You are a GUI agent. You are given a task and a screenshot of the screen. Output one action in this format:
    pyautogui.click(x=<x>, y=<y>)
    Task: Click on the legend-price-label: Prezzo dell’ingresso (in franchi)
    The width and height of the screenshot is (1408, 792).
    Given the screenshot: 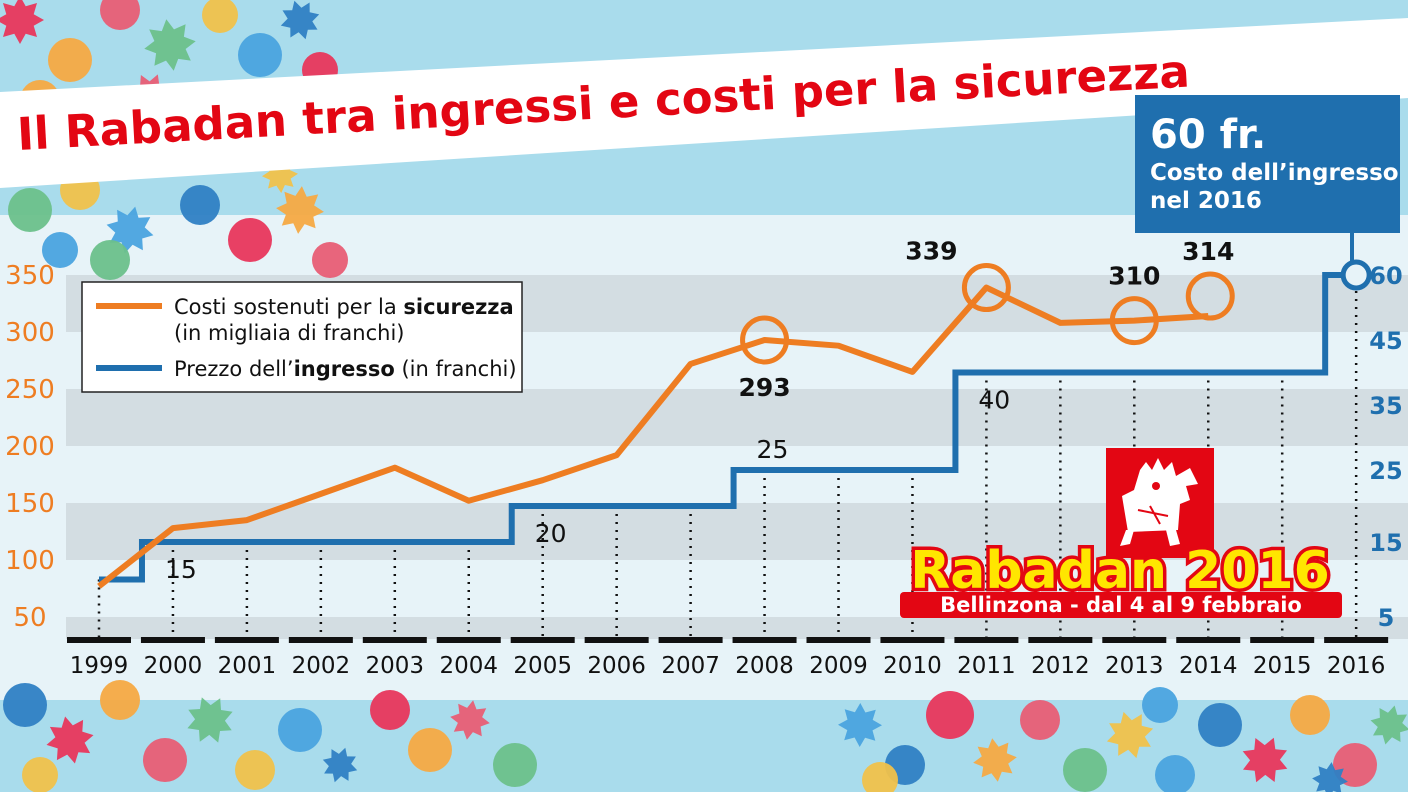 What is the action you would take?
    pyautogui.click(x=345, y=369)
    